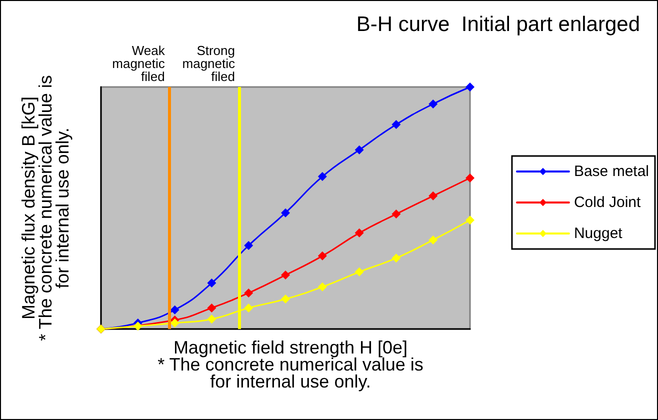 This screenshot has height=420, width=658. What do you see at coordinates (291, 365) in the screenshot?
I see `x-axis-title: Magnetic field strength H [0e] * The concrete numerical value is for internal use only.` at bounding box center [291, 365].